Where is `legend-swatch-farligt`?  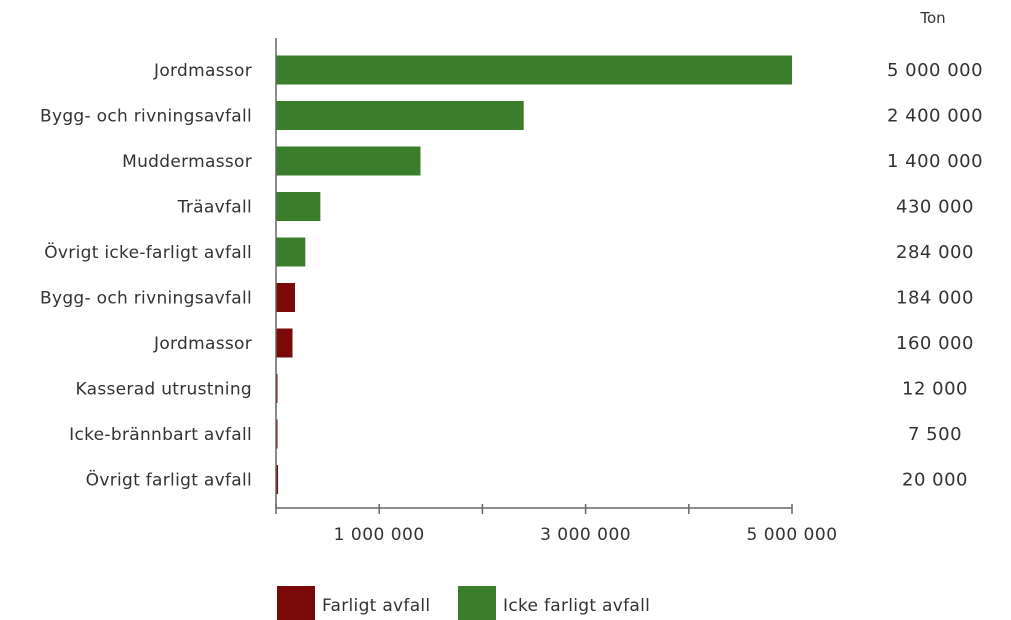 legend-swatch-farligt is located at coordinates (296, 603).